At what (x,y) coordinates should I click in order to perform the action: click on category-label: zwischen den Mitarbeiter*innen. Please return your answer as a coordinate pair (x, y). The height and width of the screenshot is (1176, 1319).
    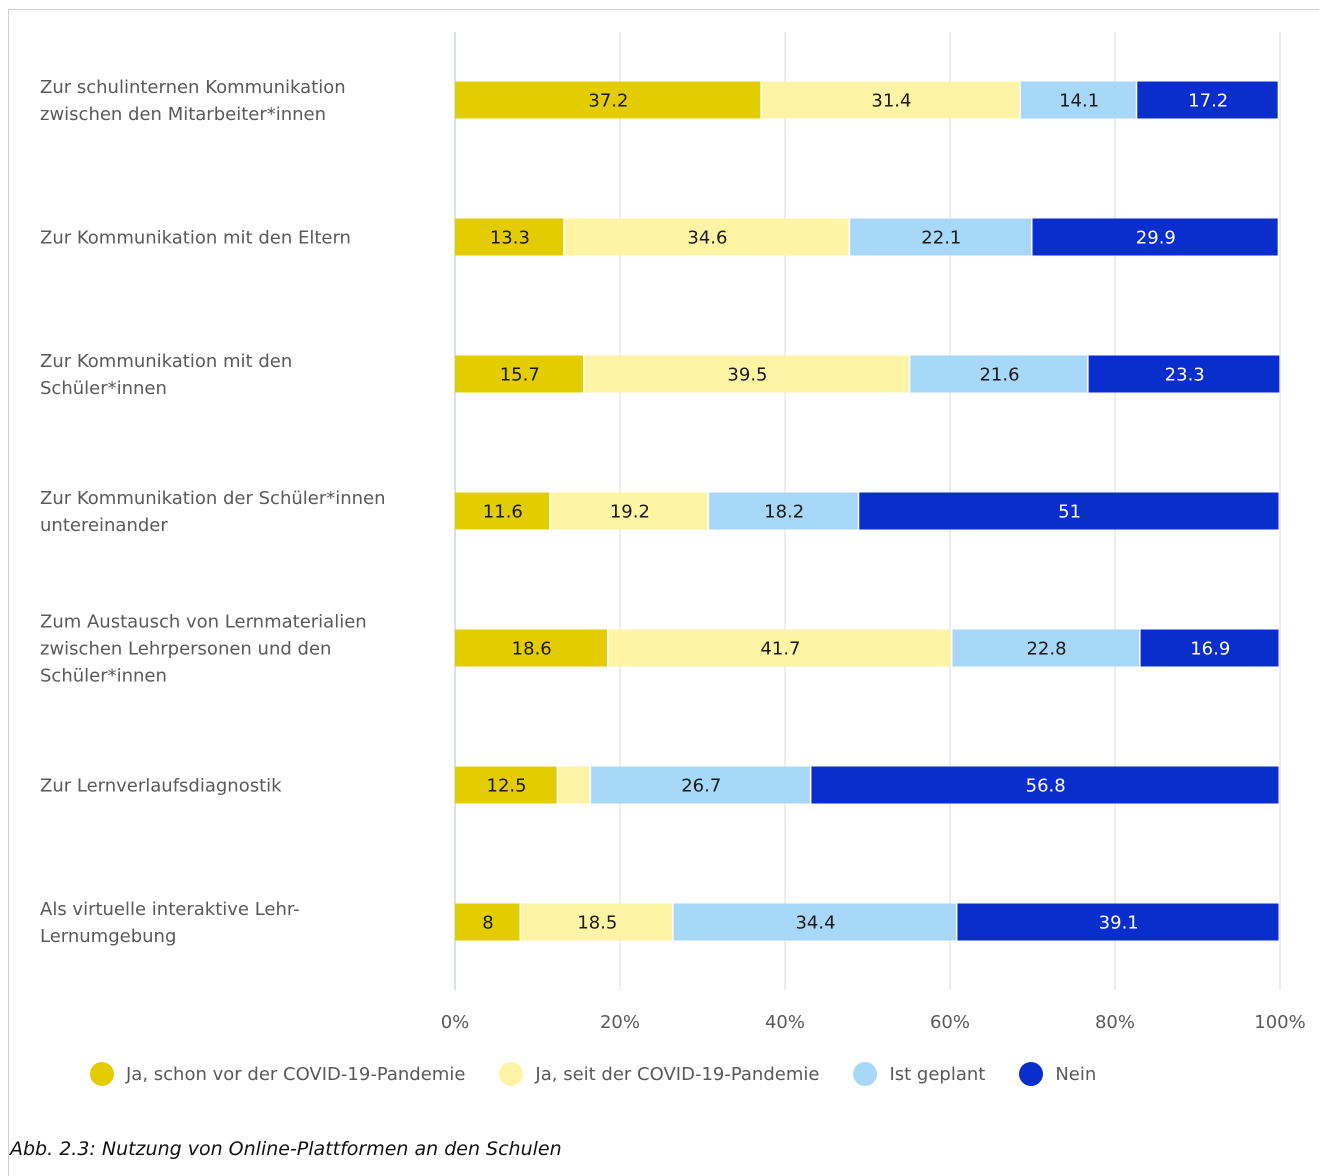
    Looking at the image, I should click on (183, 114).